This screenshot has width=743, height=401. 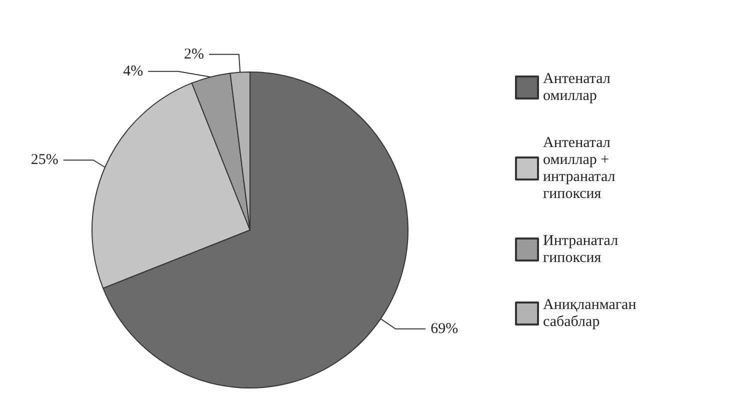 What do you see at coordinates (133, 71) in the screenshot?
I see `data-label: 4%` at bounding box center [133, 71].